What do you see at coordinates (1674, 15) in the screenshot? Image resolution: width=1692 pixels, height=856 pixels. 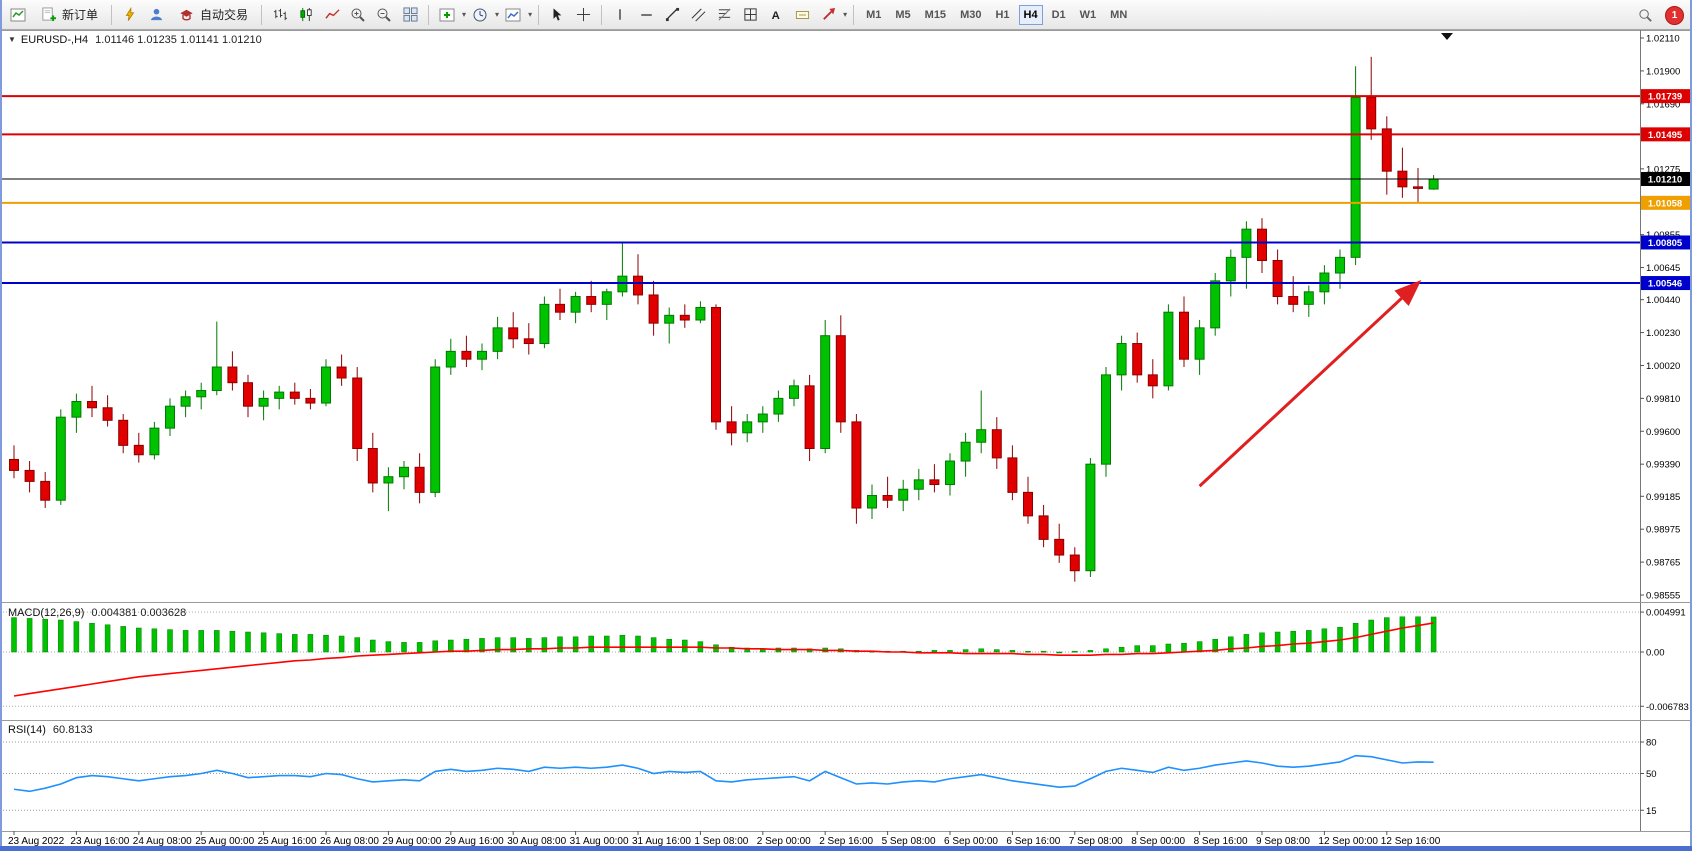 I see `notification-badge: 1` at bounding box center [1674, 15].